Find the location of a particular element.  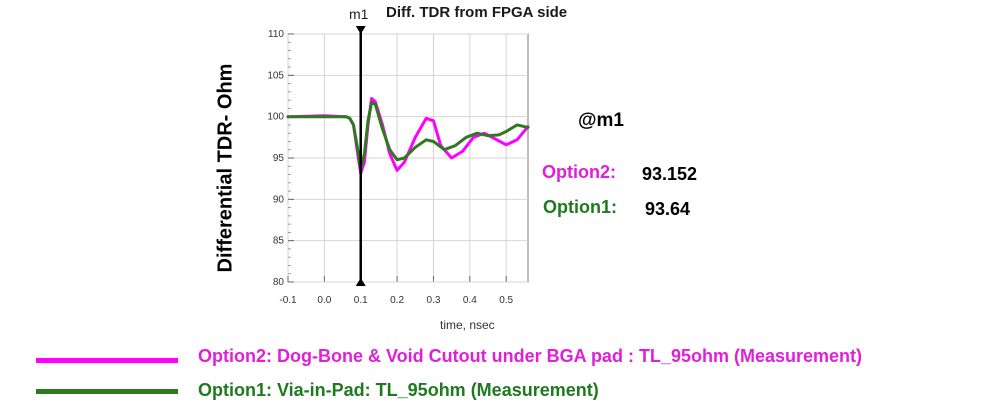

x-tick-label: -0.1 is located at coordinates (288, 300).